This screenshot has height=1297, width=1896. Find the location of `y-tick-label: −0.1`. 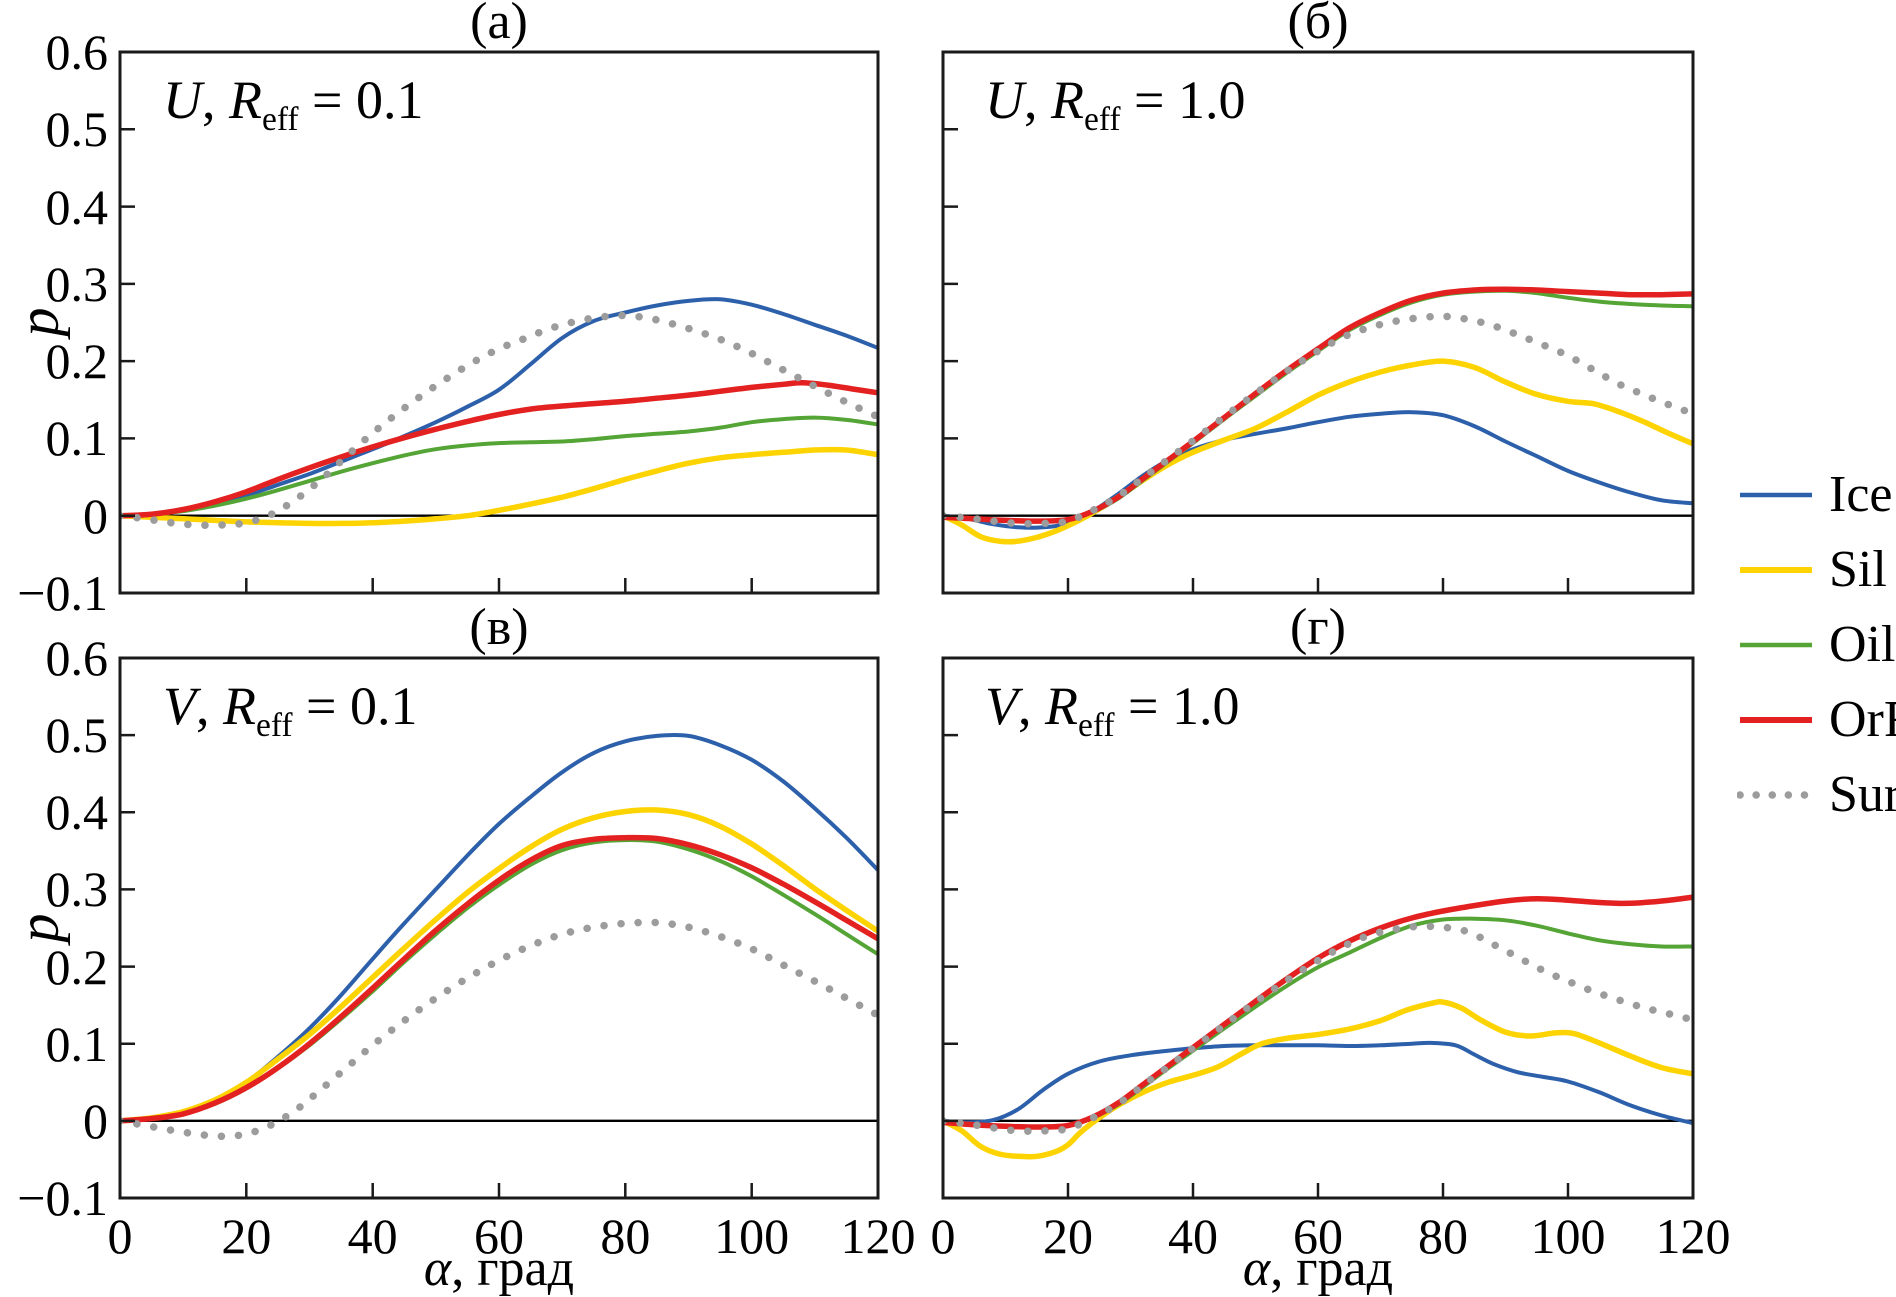

y-tick-label: −0.1 is located at coordinates (62, 1198).